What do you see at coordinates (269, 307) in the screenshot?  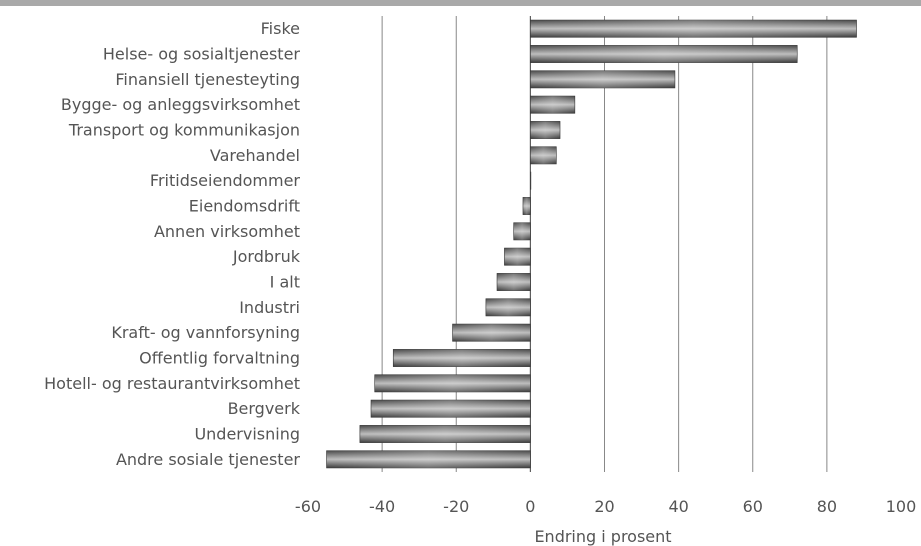 I see `category-label: Industri` at bounding box center [269, 307].